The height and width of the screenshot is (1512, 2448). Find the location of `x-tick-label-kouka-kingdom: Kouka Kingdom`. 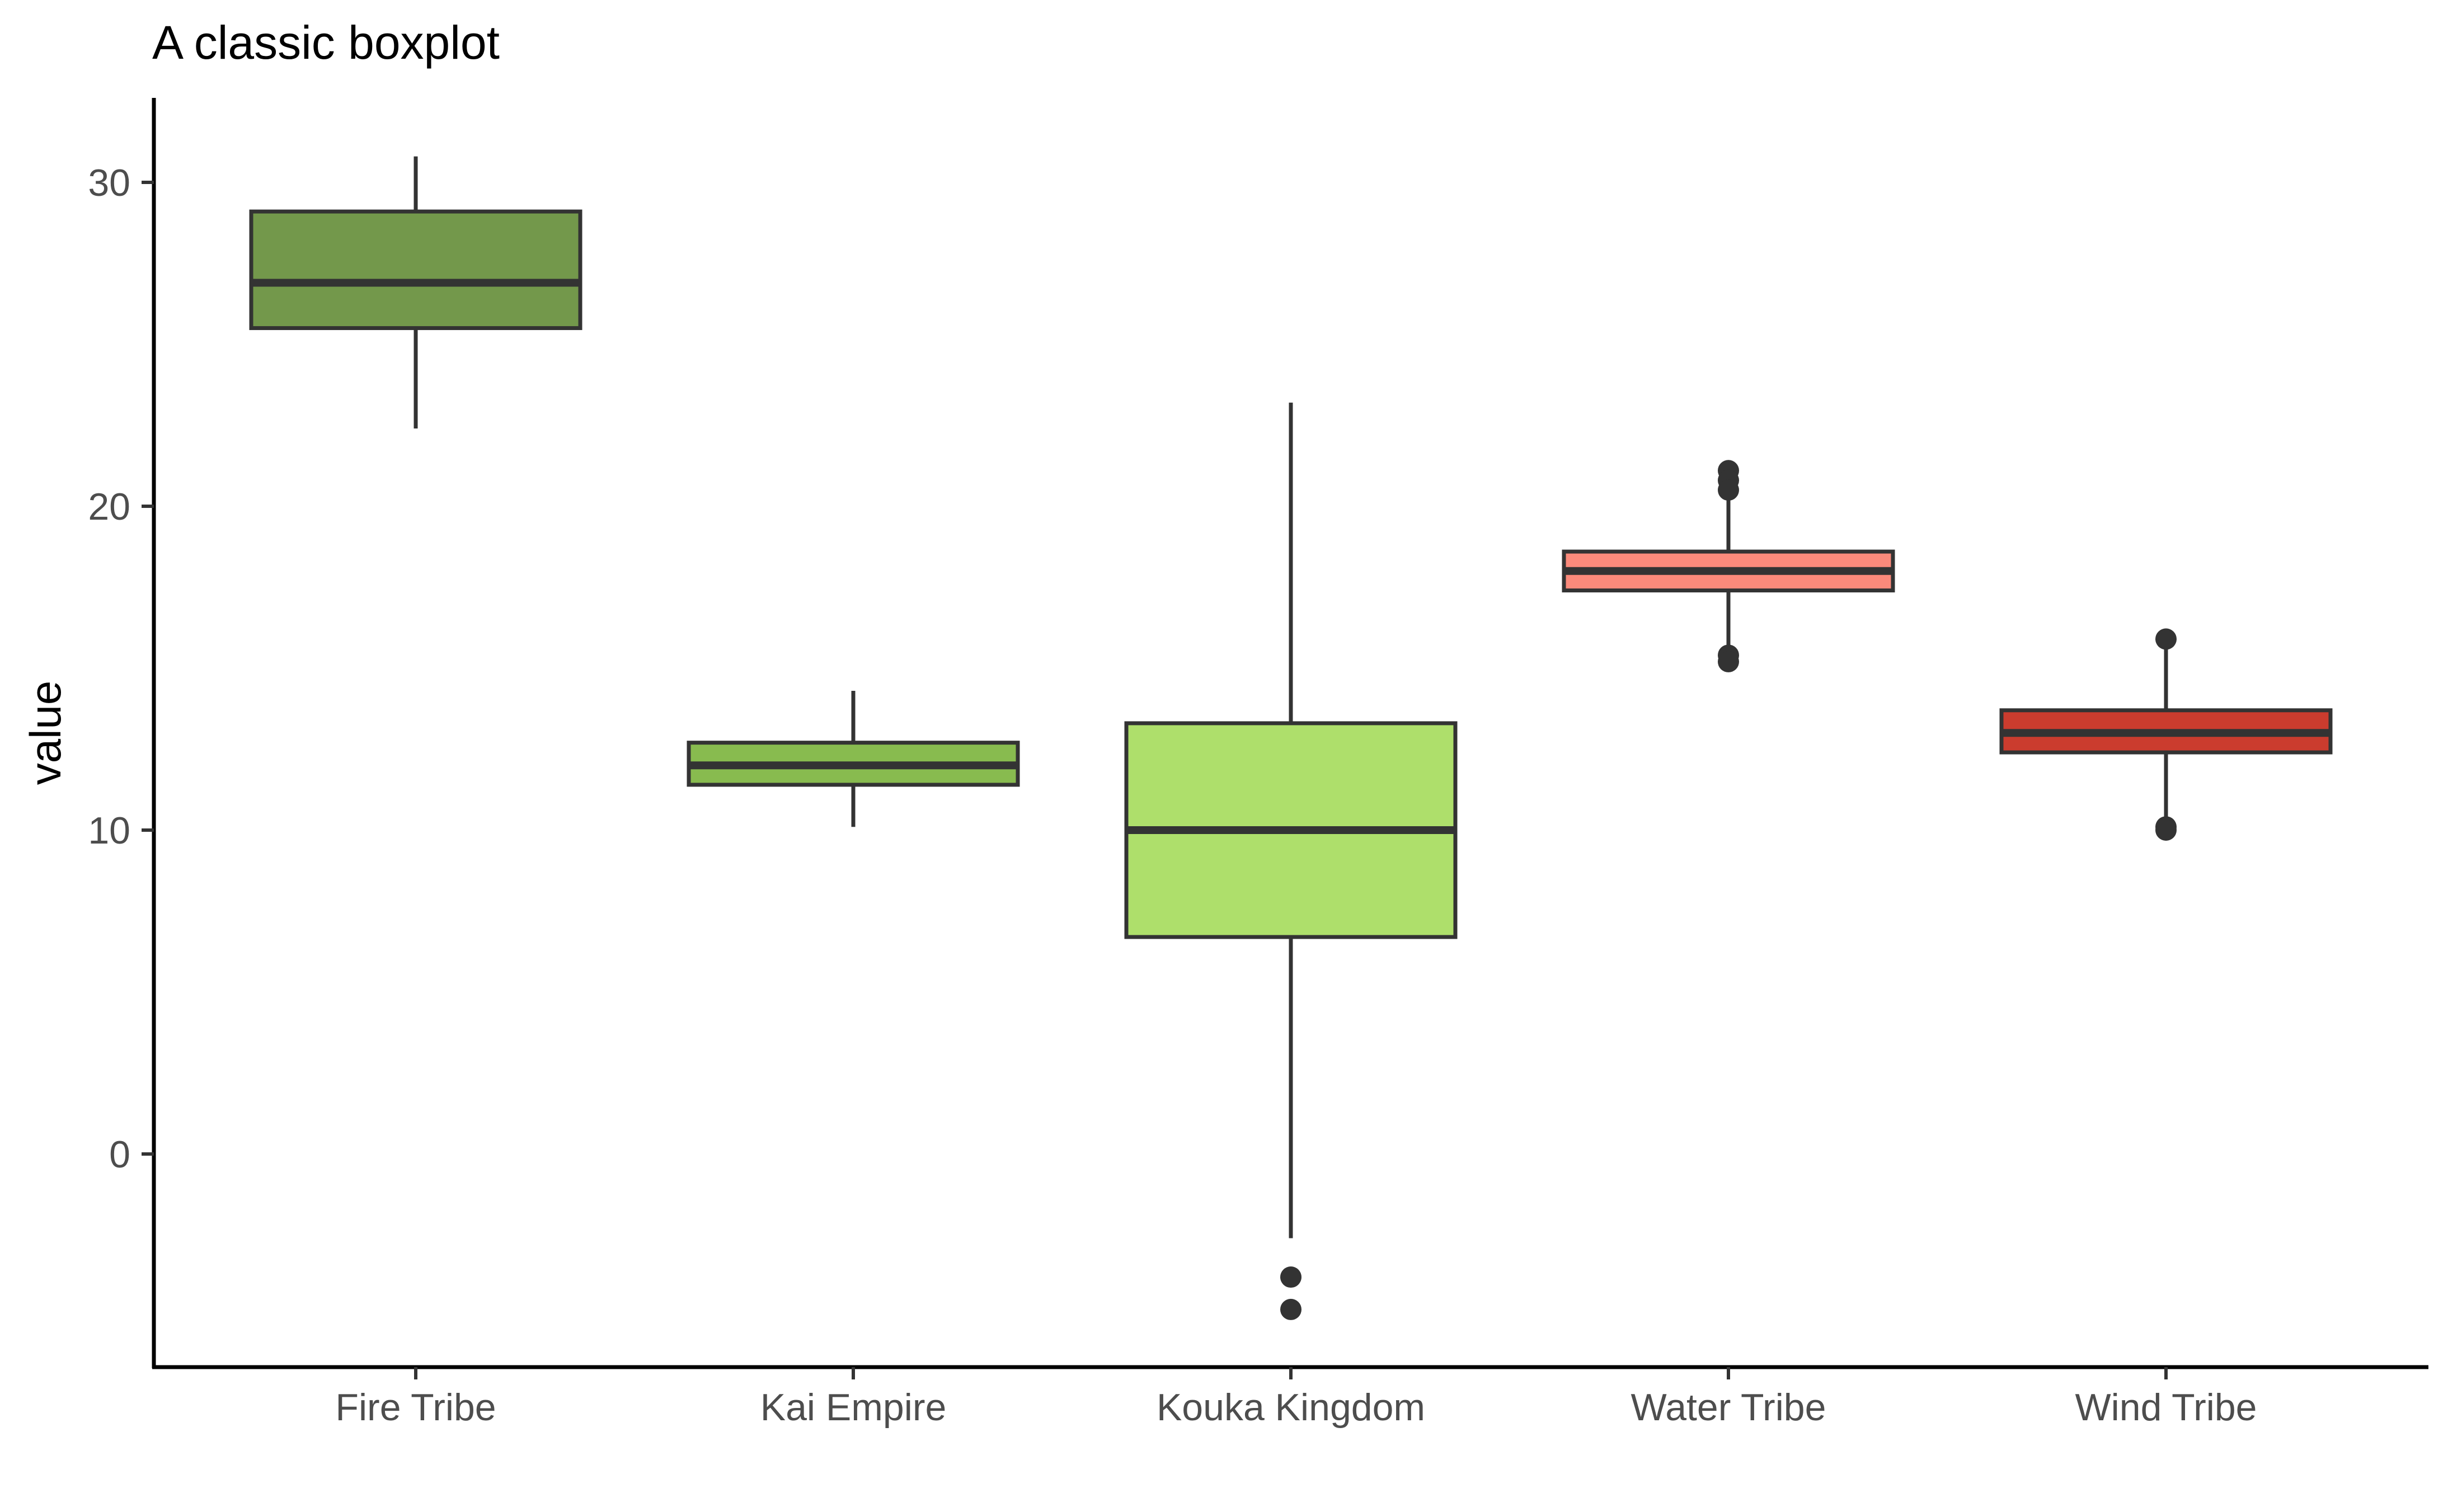

x-tick-label-kouka-kingdom: Kouka Kingdom is located at coordinates (1291, 1407).